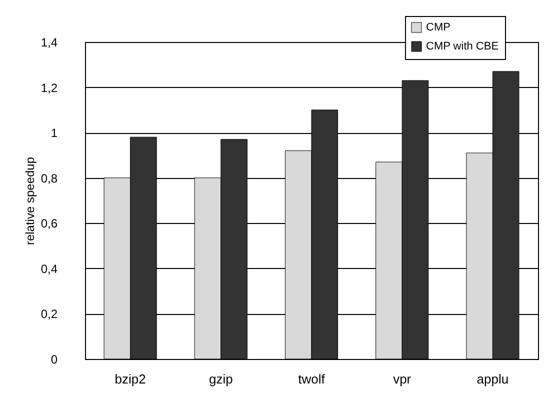 The height and width of the screenshot is (409, 560). I want to click on y-tick-label: 1, so click(54, 133).